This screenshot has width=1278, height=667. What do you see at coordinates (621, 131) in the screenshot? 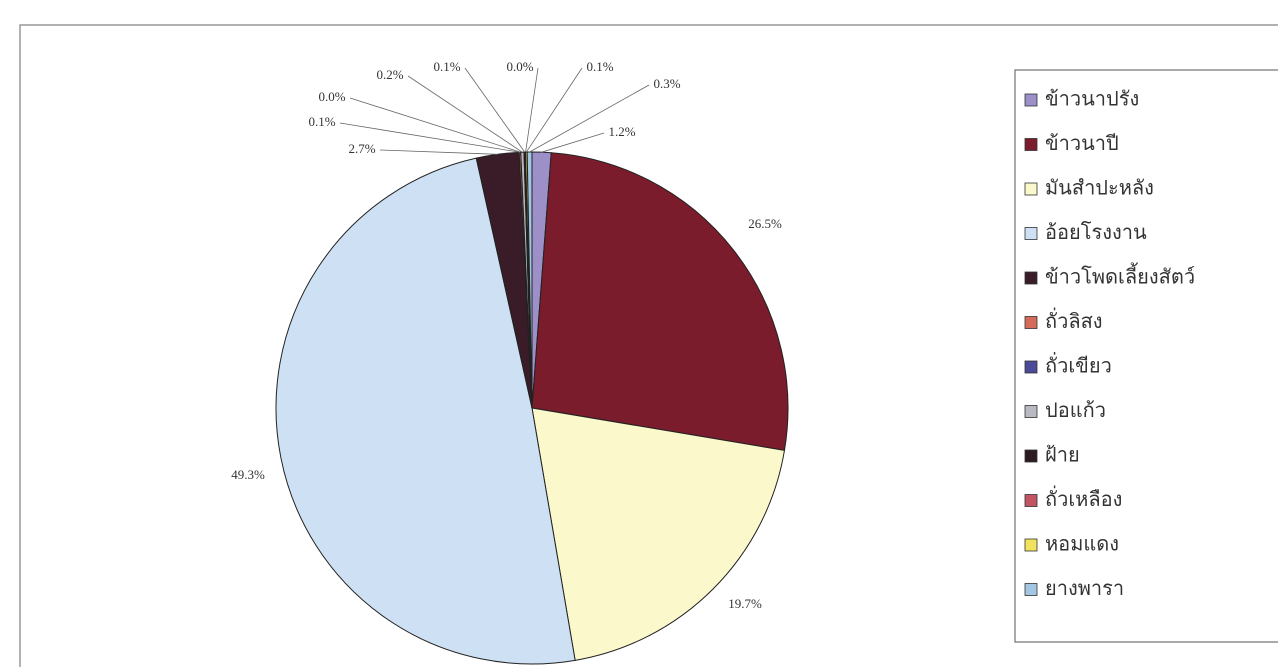
I see `data-label: 1.2%` at bounding box center [621, 131].